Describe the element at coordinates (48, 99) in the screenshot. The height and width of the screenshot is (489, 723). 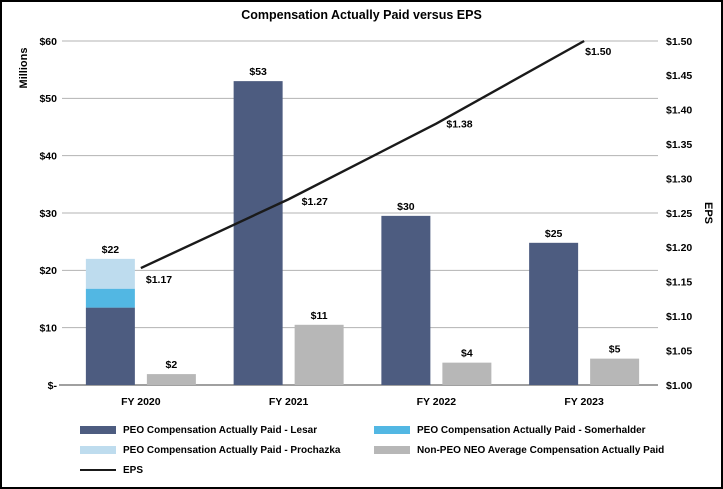
I see `left-axis-tick-label: $50` at that location.